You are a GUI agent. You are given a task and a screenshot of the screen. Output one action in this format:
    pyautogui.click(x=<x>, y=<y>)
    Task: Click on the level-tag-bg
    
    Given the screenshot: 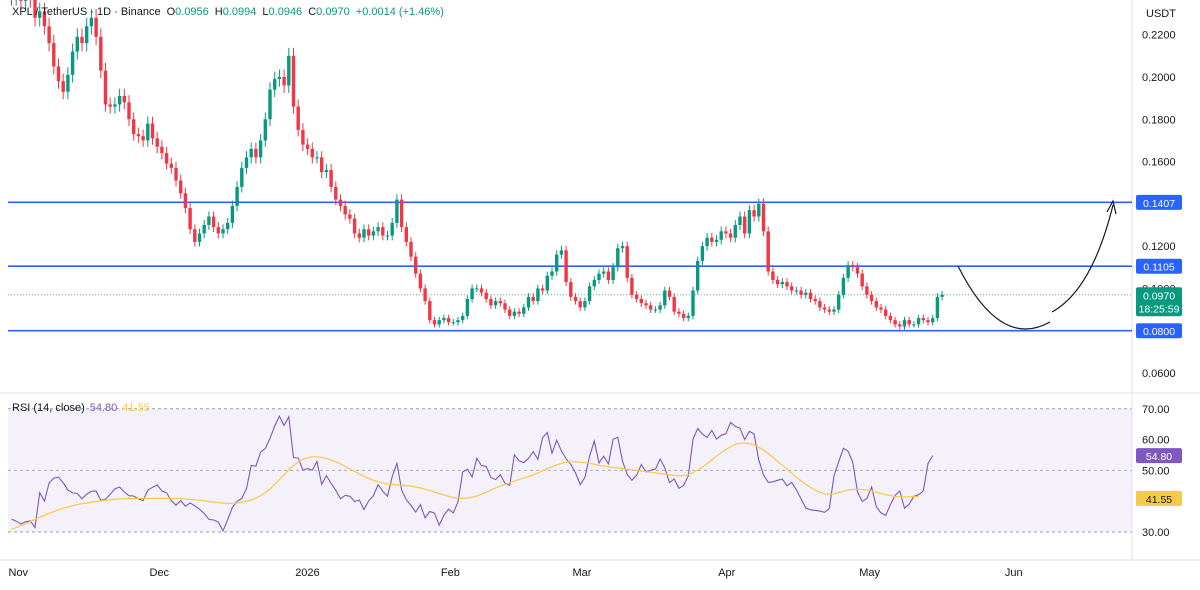 What is the action you would take?
    pyautogui.click(x=1159, y=202)
    